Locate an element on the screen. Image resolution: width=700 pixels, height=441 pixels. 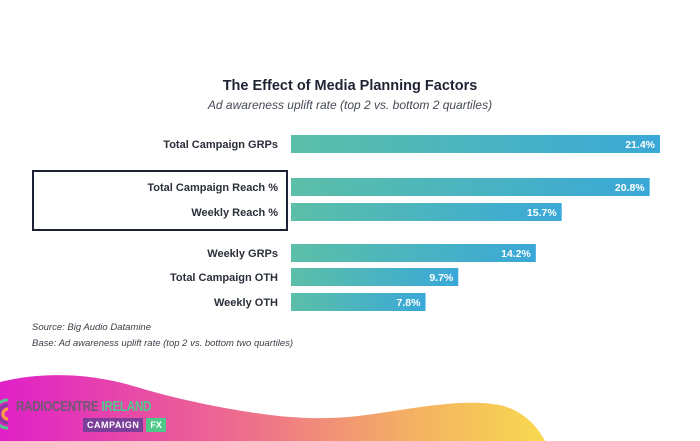
value-label: 15.7% is located at coordinates (542, 213).